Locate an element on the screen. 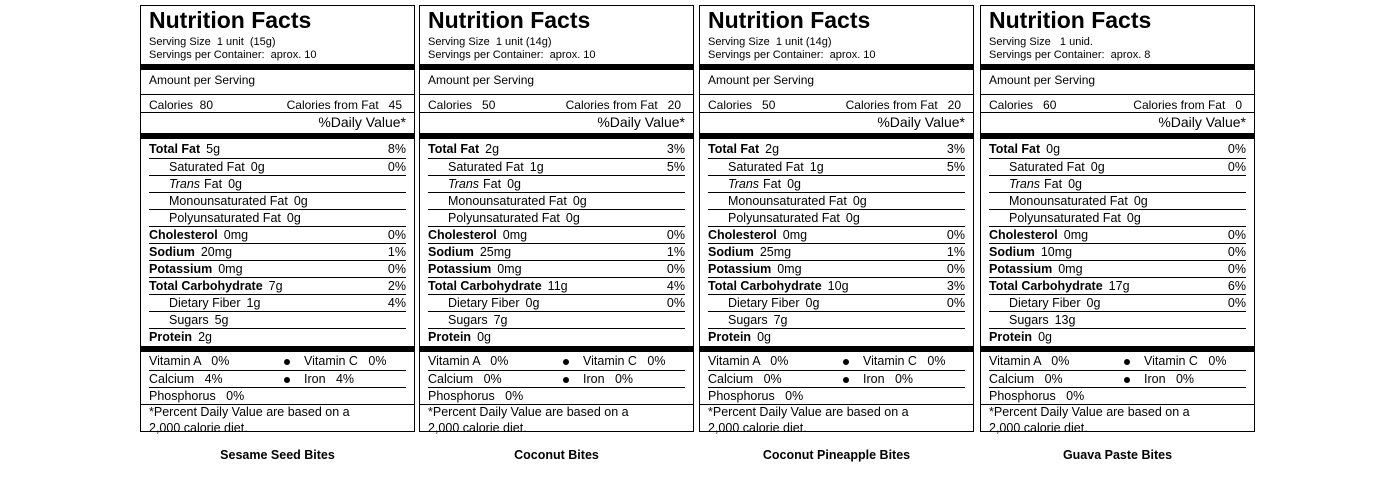 The width and height of the screenshot is (1400, 477). product-caption: Sesame Seed Bites is located at coordinates (277, 455).